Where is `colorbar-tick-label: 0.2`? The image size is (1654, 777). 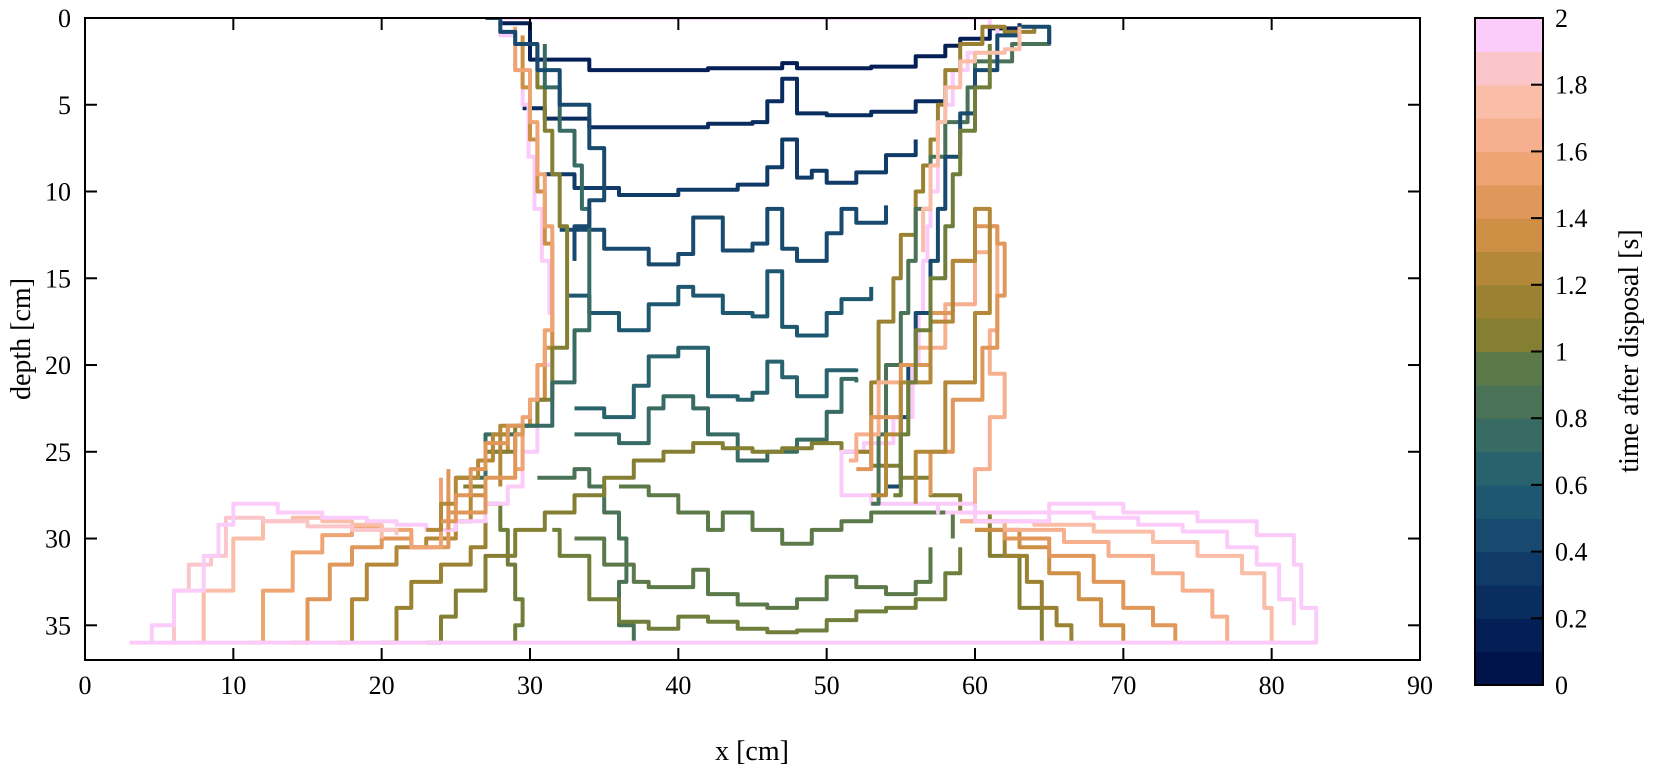 colorbar-tick-label: 0.2 is located at coordinates (1571, 618).